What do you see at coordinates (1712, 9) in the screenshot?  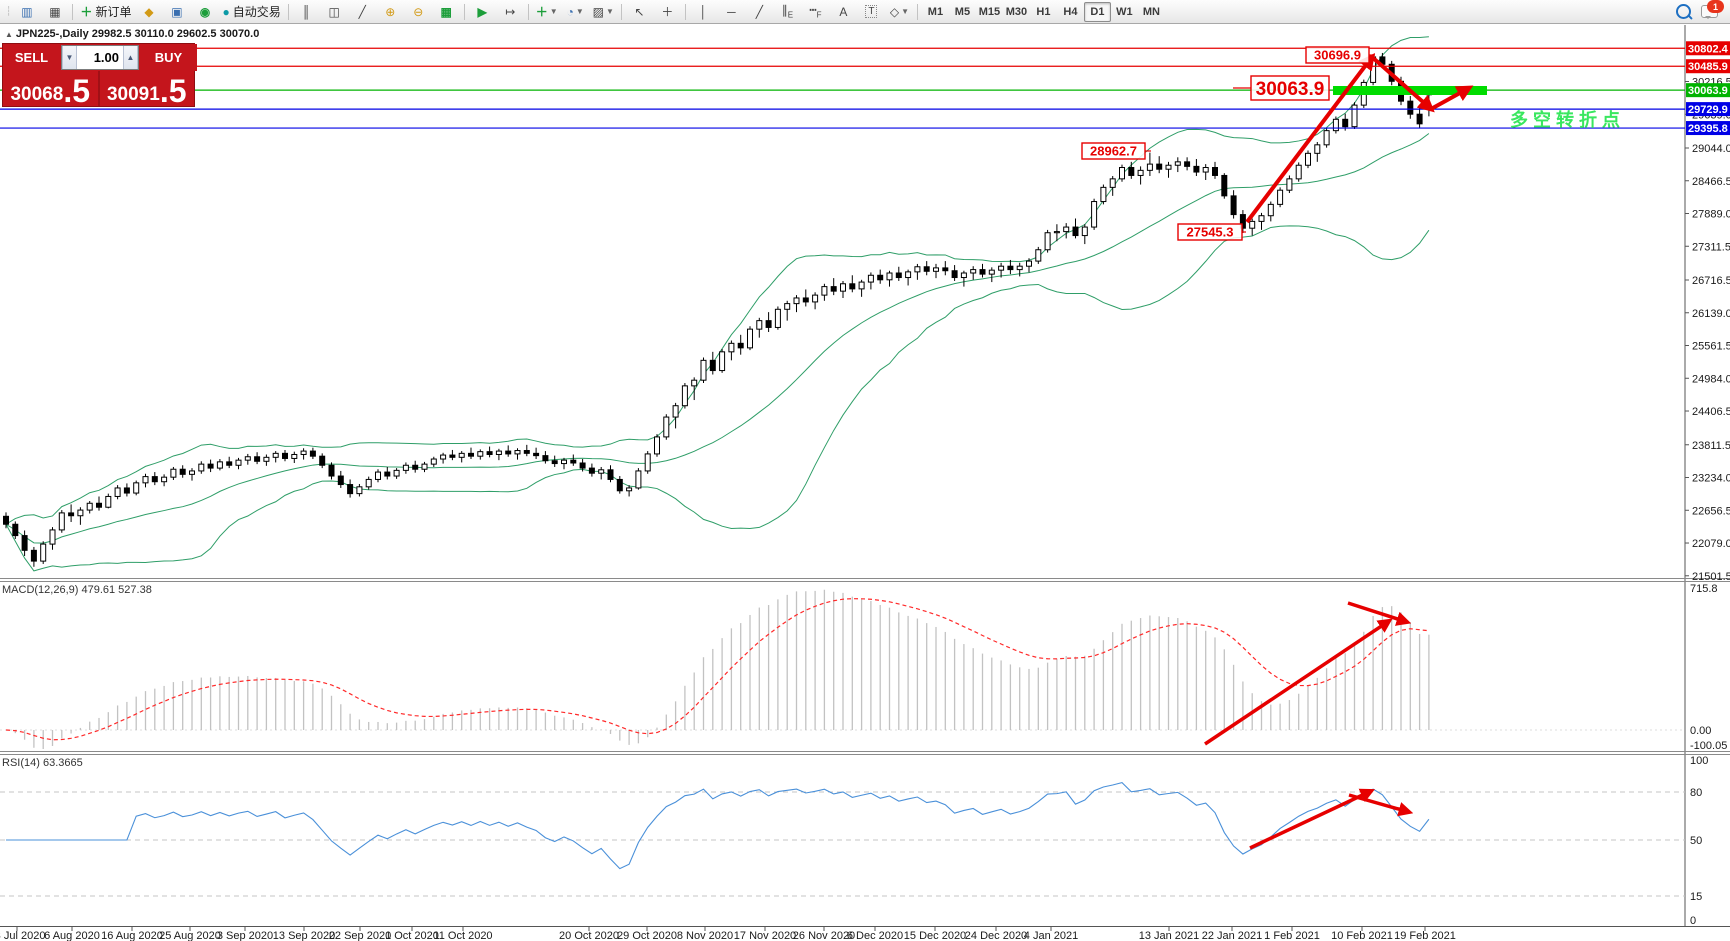 I see `chat-icon: 1` at bounding box center [1712, 9].